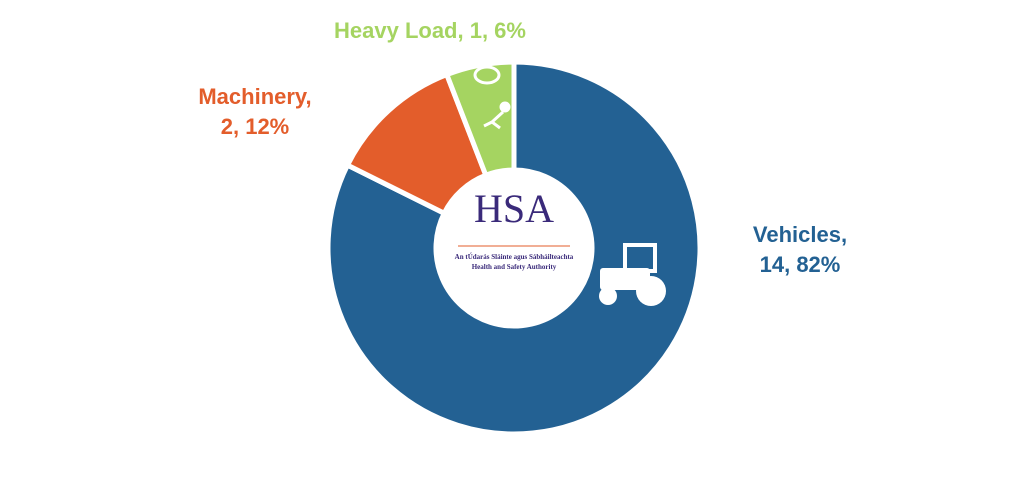 The width and height of the screenshot is (1029, 490). What do you see at coordinates (514, 267) in the screenshot?
I see `logo-line2: Health and Safety Authority` at bounding box center [514, 267].